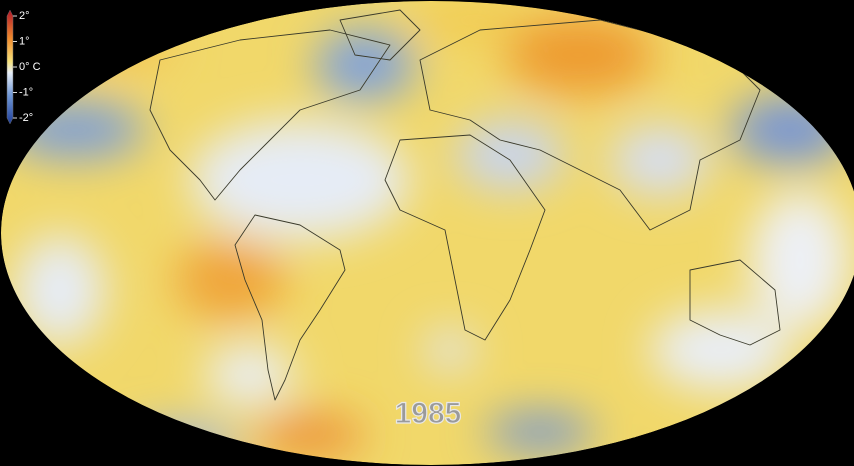 This screenshot has width=854, height=466. Describe the element at coordinates (24, 41) in the screenshot. I see `colorbar-tick-label: 1°` at that location.